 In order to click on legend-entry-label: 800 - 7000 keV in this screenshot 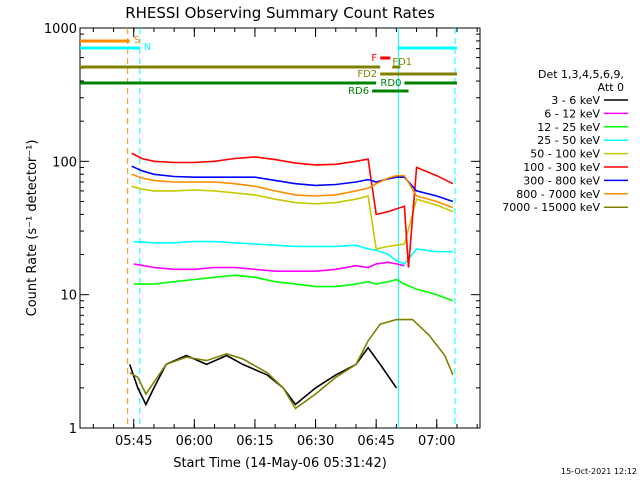, I will do `click(558, 194)`.